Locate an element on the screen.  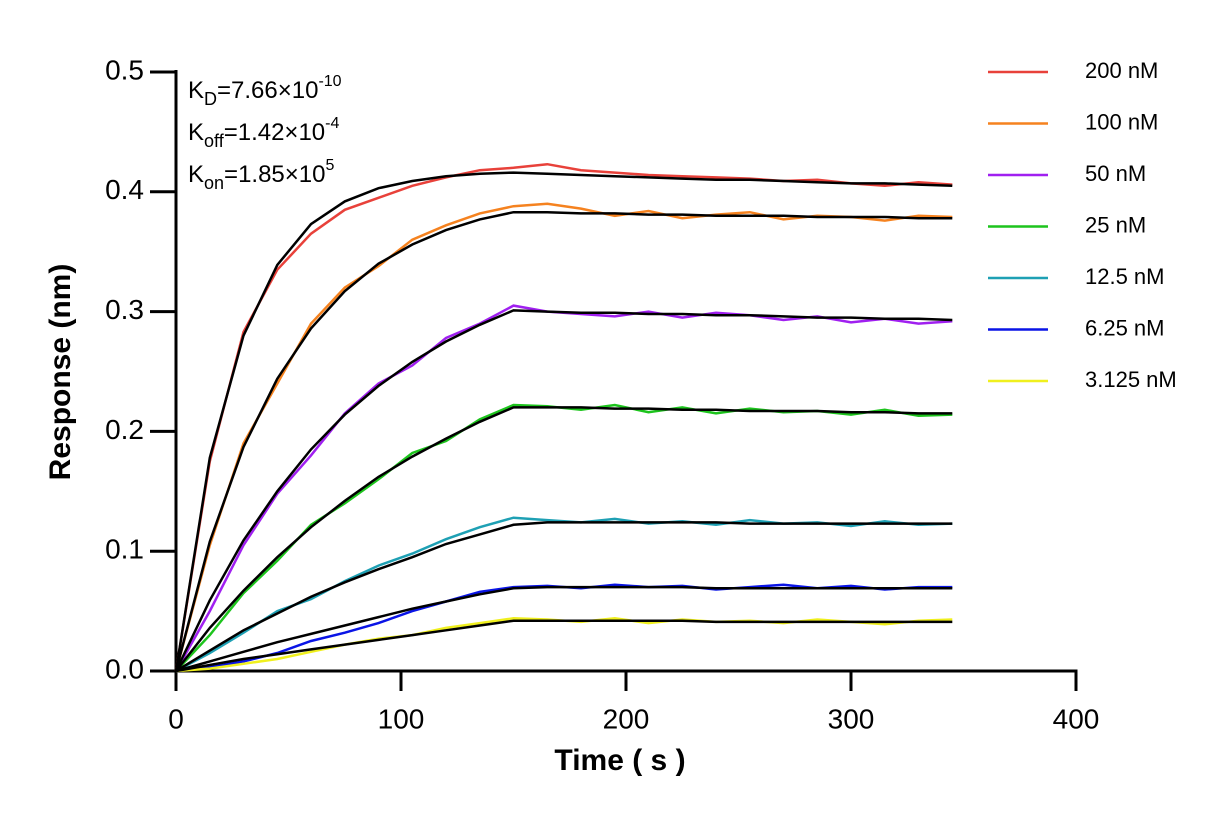
x-tick-label: 0 is located at coordinates (176, 718).